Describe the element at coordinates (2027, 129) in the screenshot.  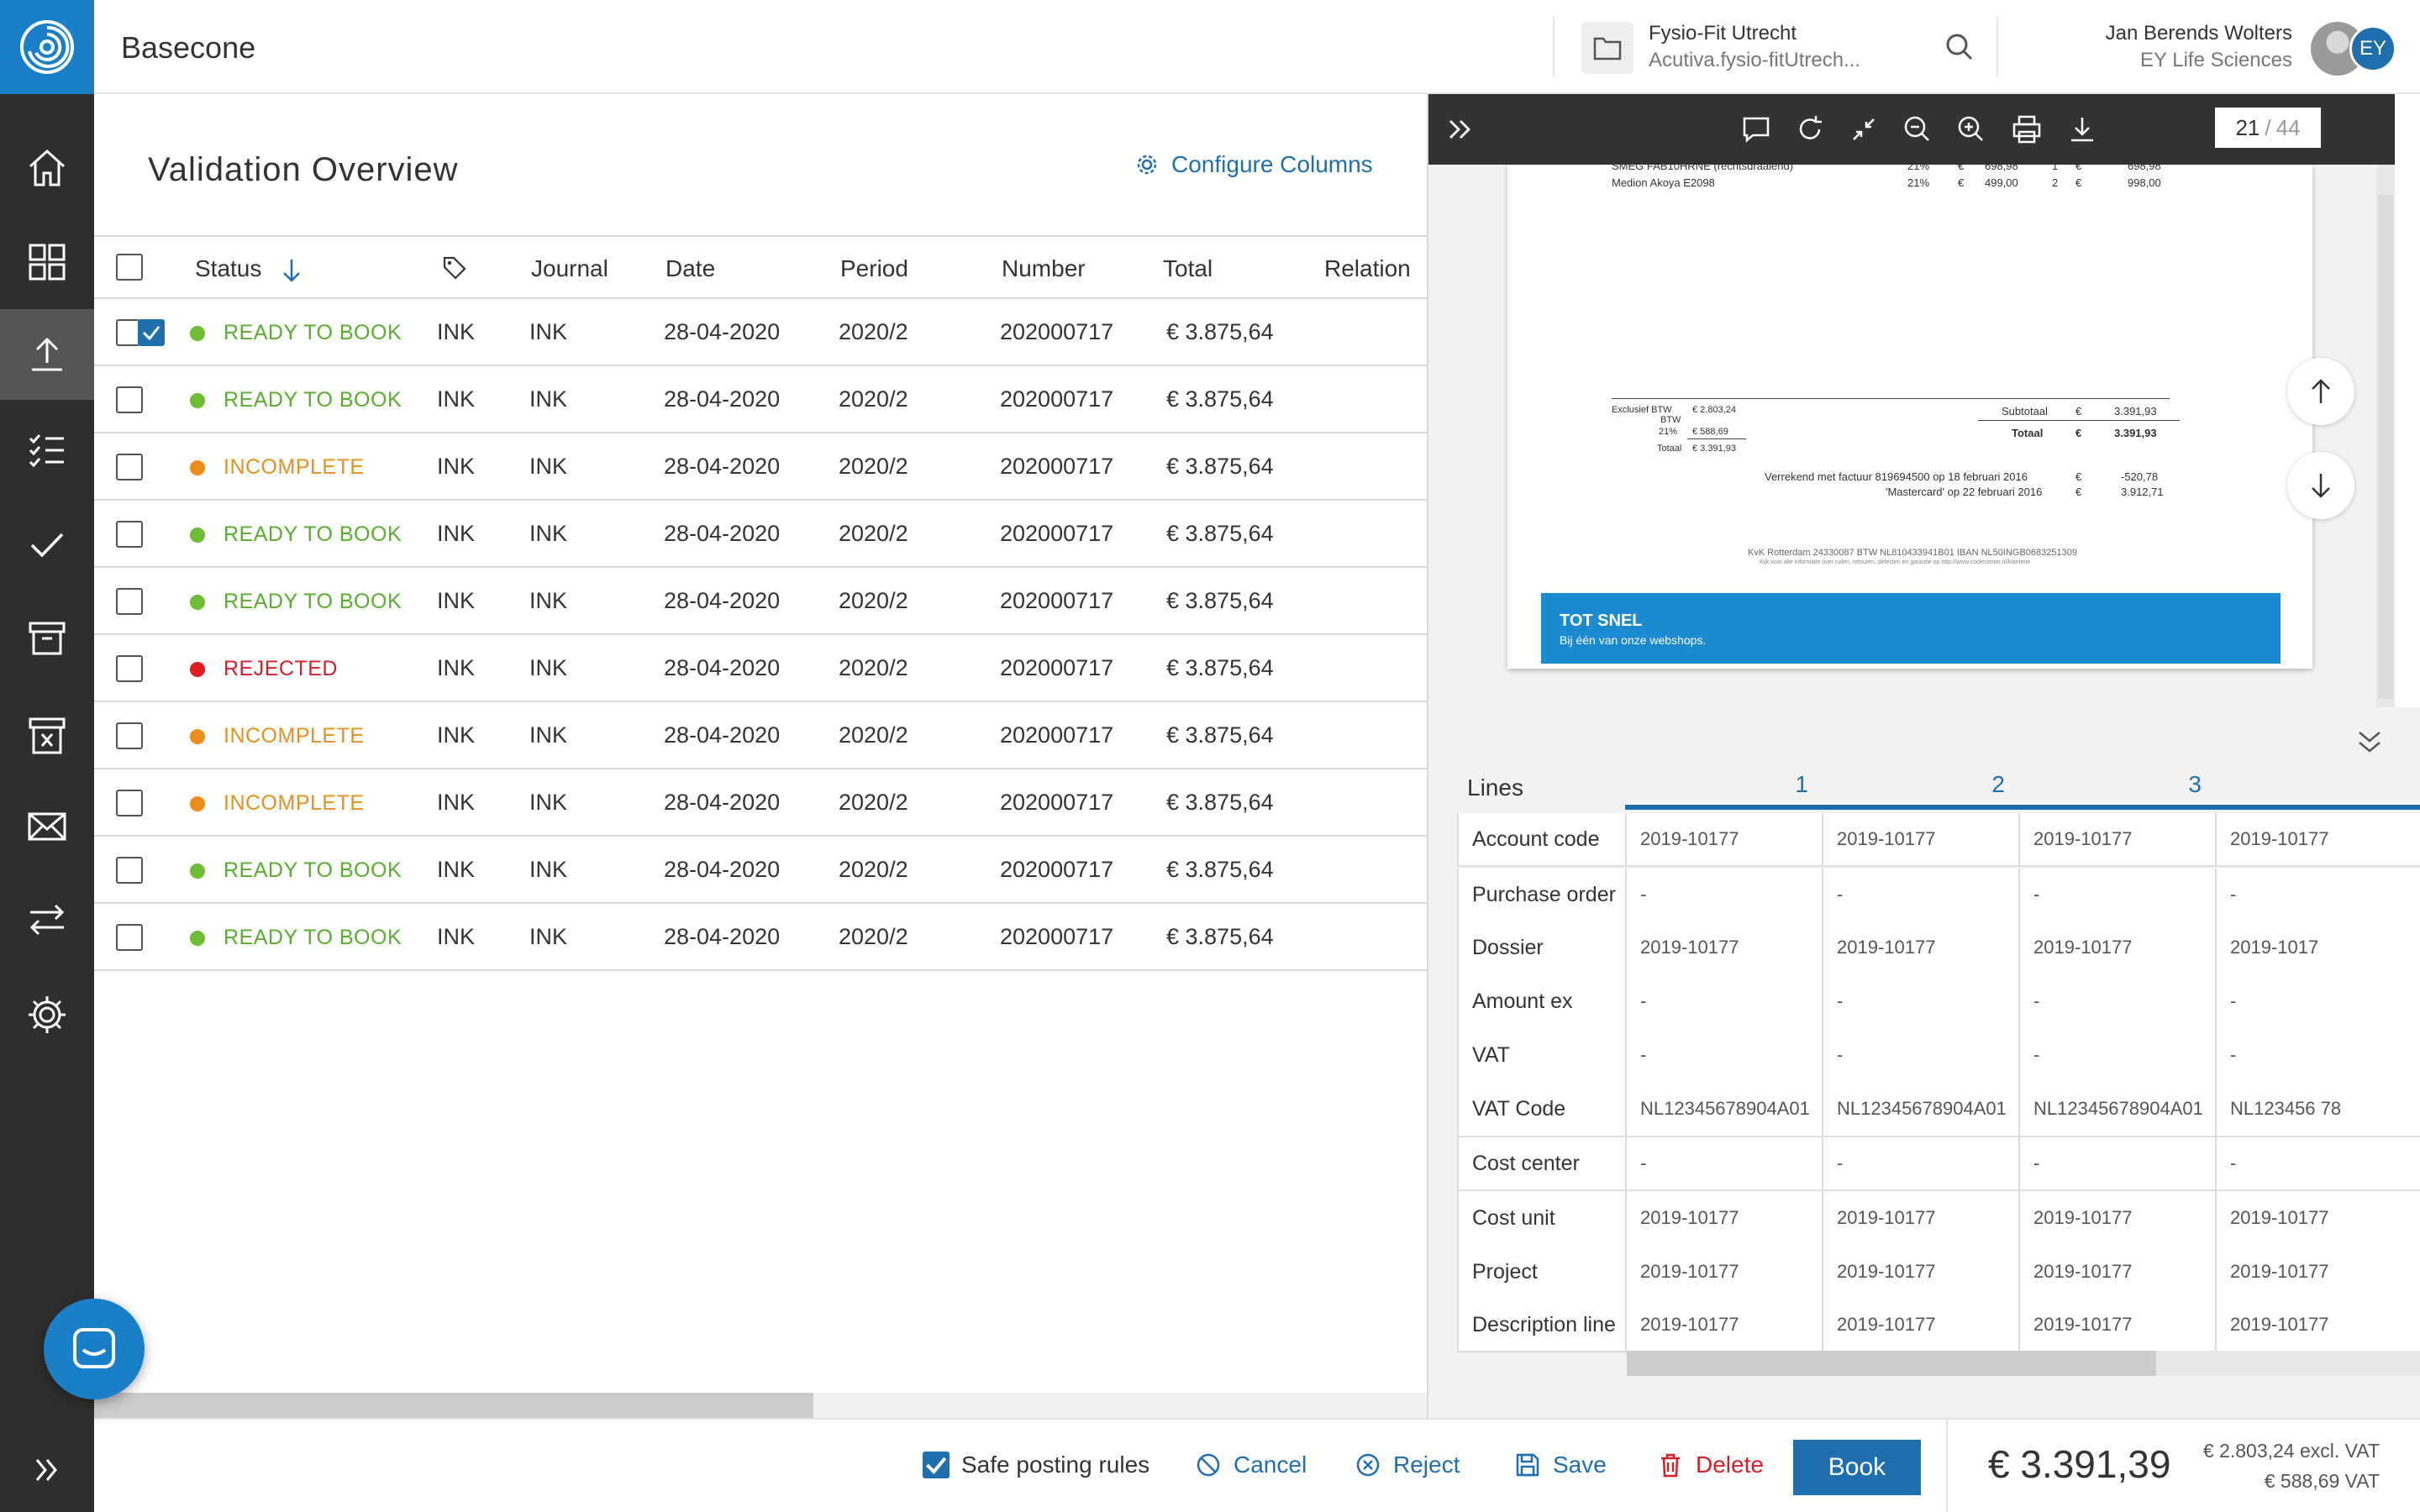
I see `print-icon` at that location.